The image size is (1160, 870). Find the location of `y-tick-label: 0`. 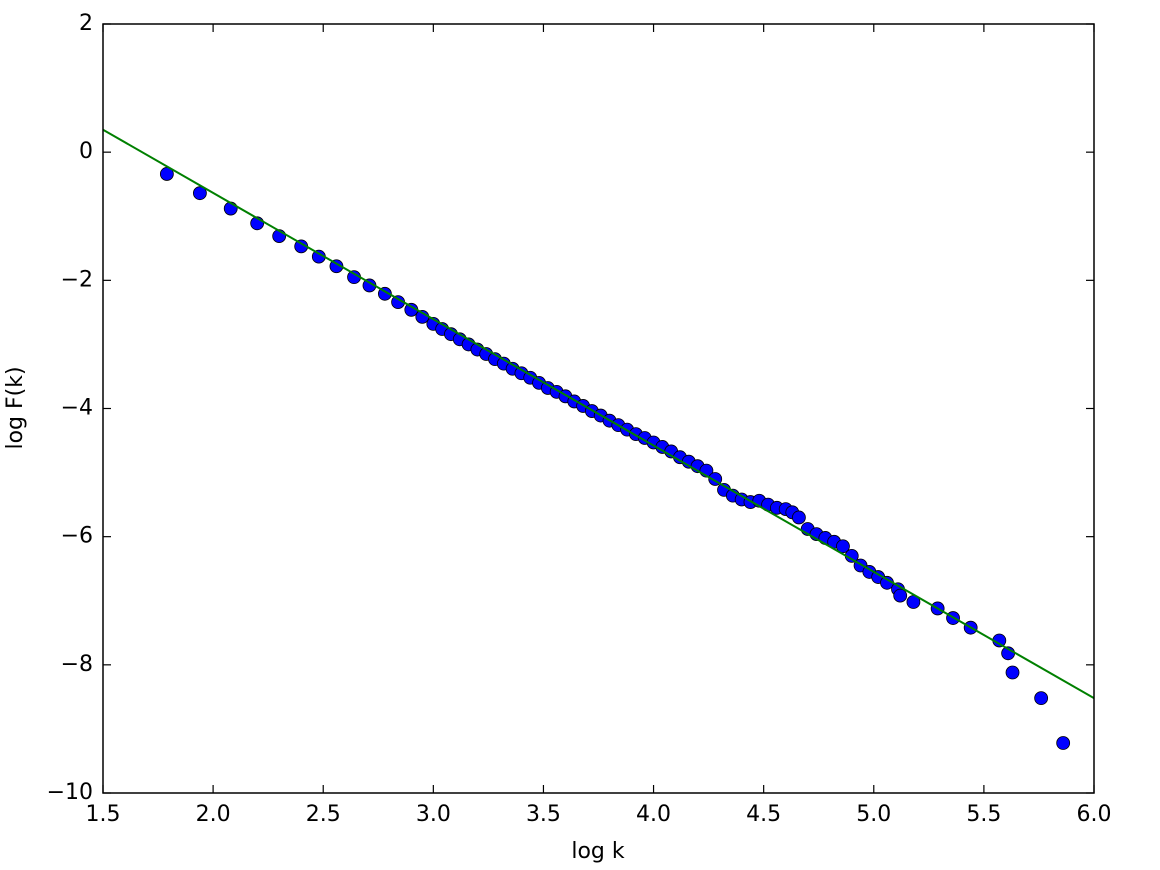

y-tick-label: 0 is located at coordinates (86, 151).